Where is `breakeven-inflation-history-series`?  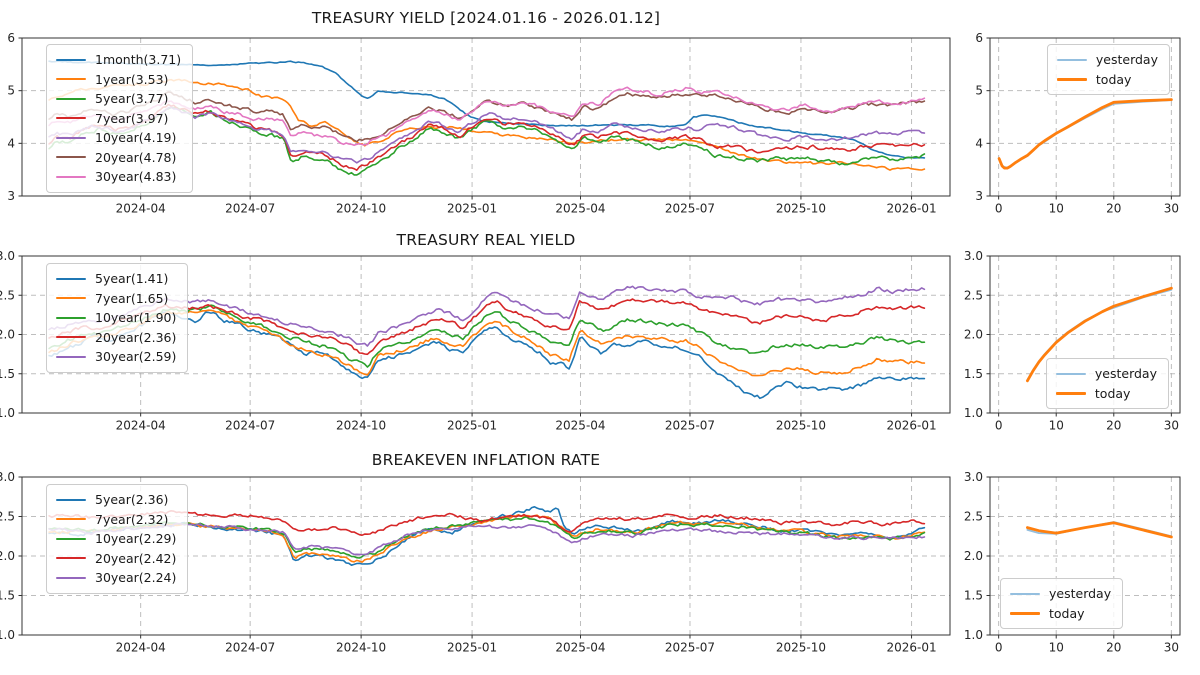 breakeven-inflation-history-series is located at coordinates (487, 536).